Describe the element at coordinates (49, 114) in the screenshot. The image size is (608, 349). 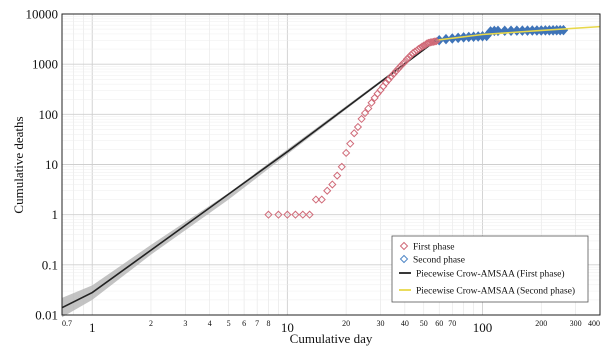
I see `y-tick-label: 100` at that location.